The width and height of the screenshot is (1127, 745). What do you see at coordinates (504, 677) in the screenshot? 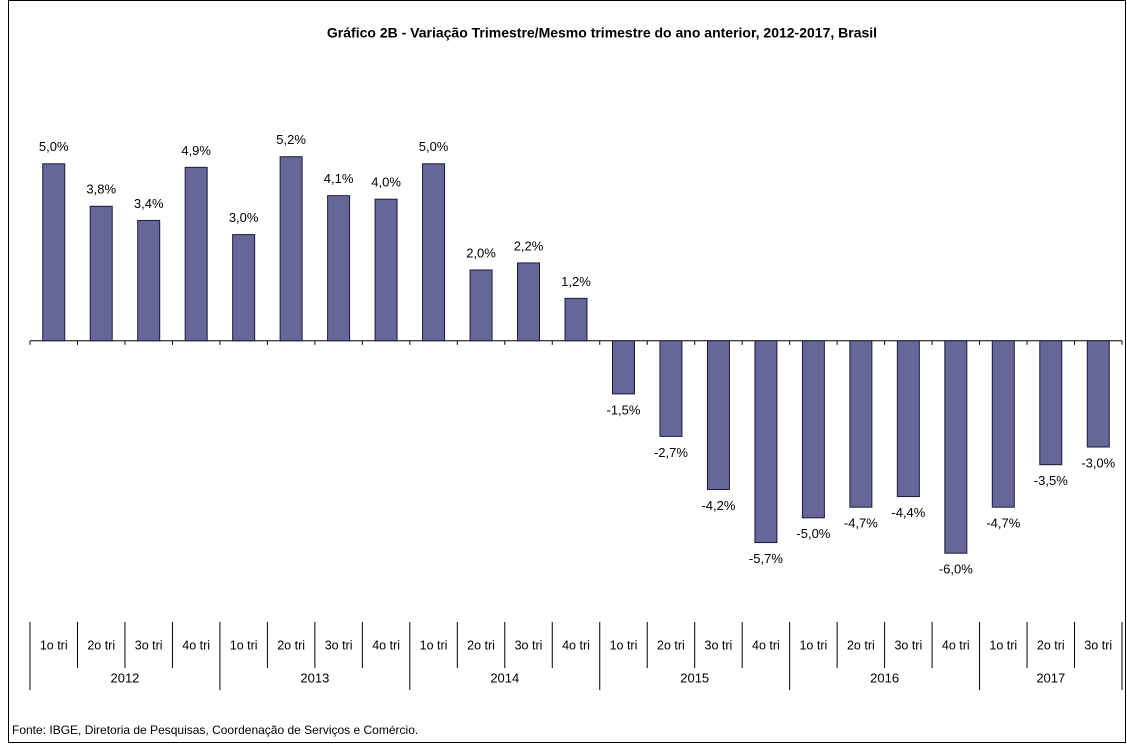
I see `group-label: 2014` at bounding box center [504, 677].